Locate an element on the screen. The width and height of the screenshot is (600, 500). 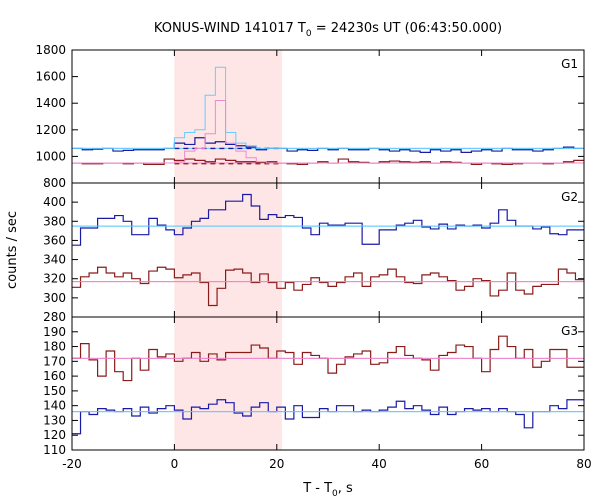
g3-y-tick-label: 190 is located at coordinates (54, 332).